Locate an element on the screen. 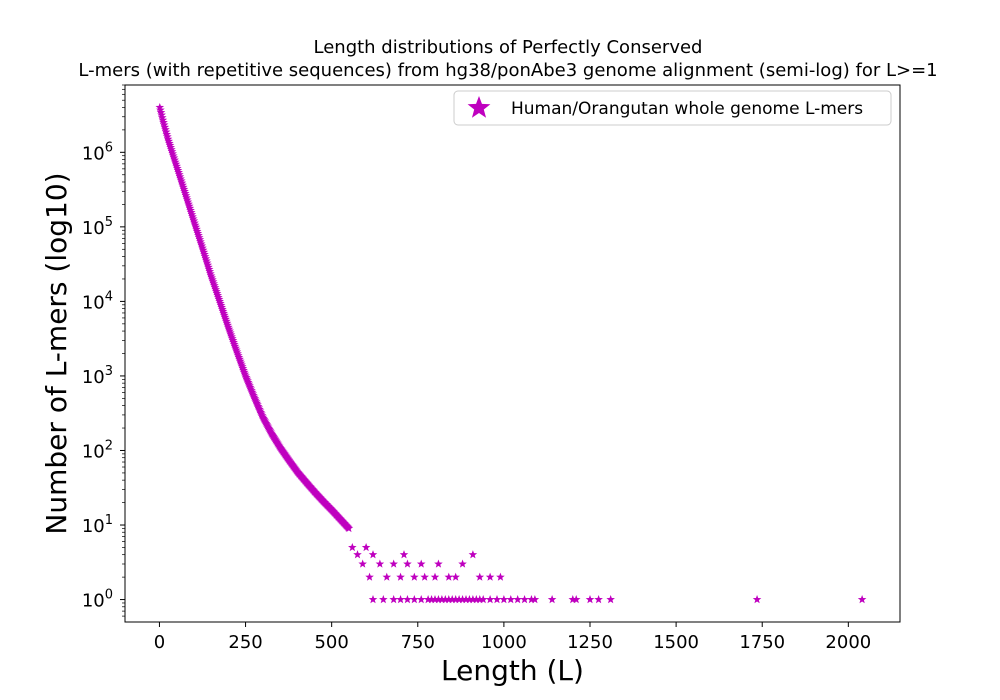  legend-star-icon is located at coordinates (479, 107).